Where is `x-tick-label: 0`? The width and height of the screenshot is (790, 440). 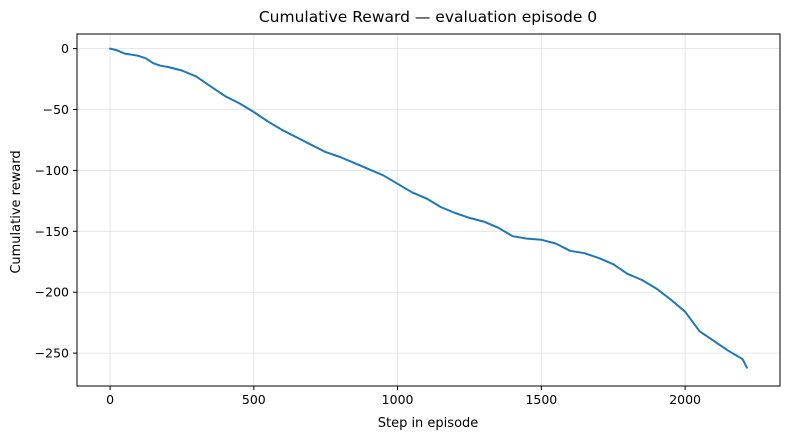 x-tick-label: 0 is located at coordinates (110, 399).